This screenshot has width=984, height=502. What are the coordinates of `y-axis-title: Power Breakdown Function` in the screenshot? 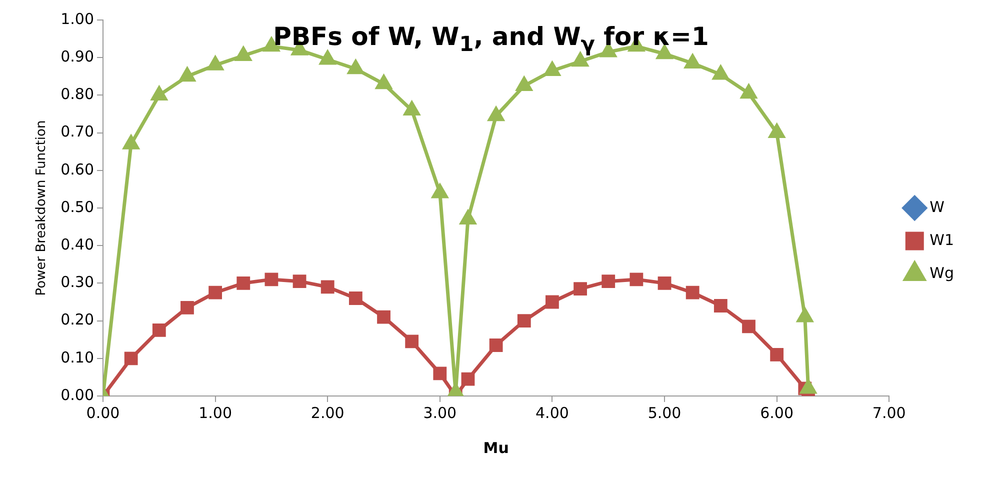 It's located at (42, 208).